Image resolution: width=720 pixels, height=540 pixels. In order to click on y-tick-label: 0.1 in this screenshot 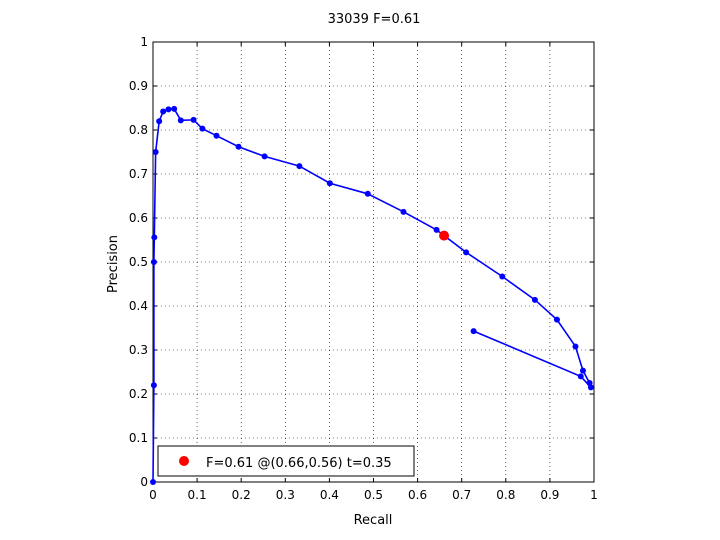, I will do `click(138, 438)`.